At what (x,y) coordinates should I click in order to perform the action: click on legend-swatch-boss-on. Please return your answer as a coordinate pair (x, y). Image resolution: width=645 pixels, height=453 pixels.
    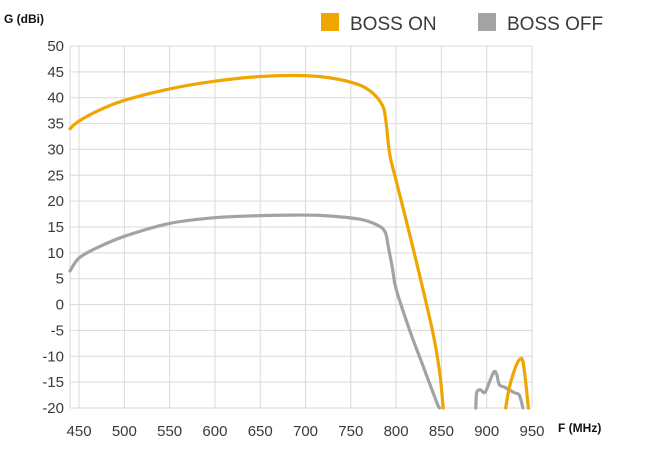
    Looking at the image, I should click on (330, 22).